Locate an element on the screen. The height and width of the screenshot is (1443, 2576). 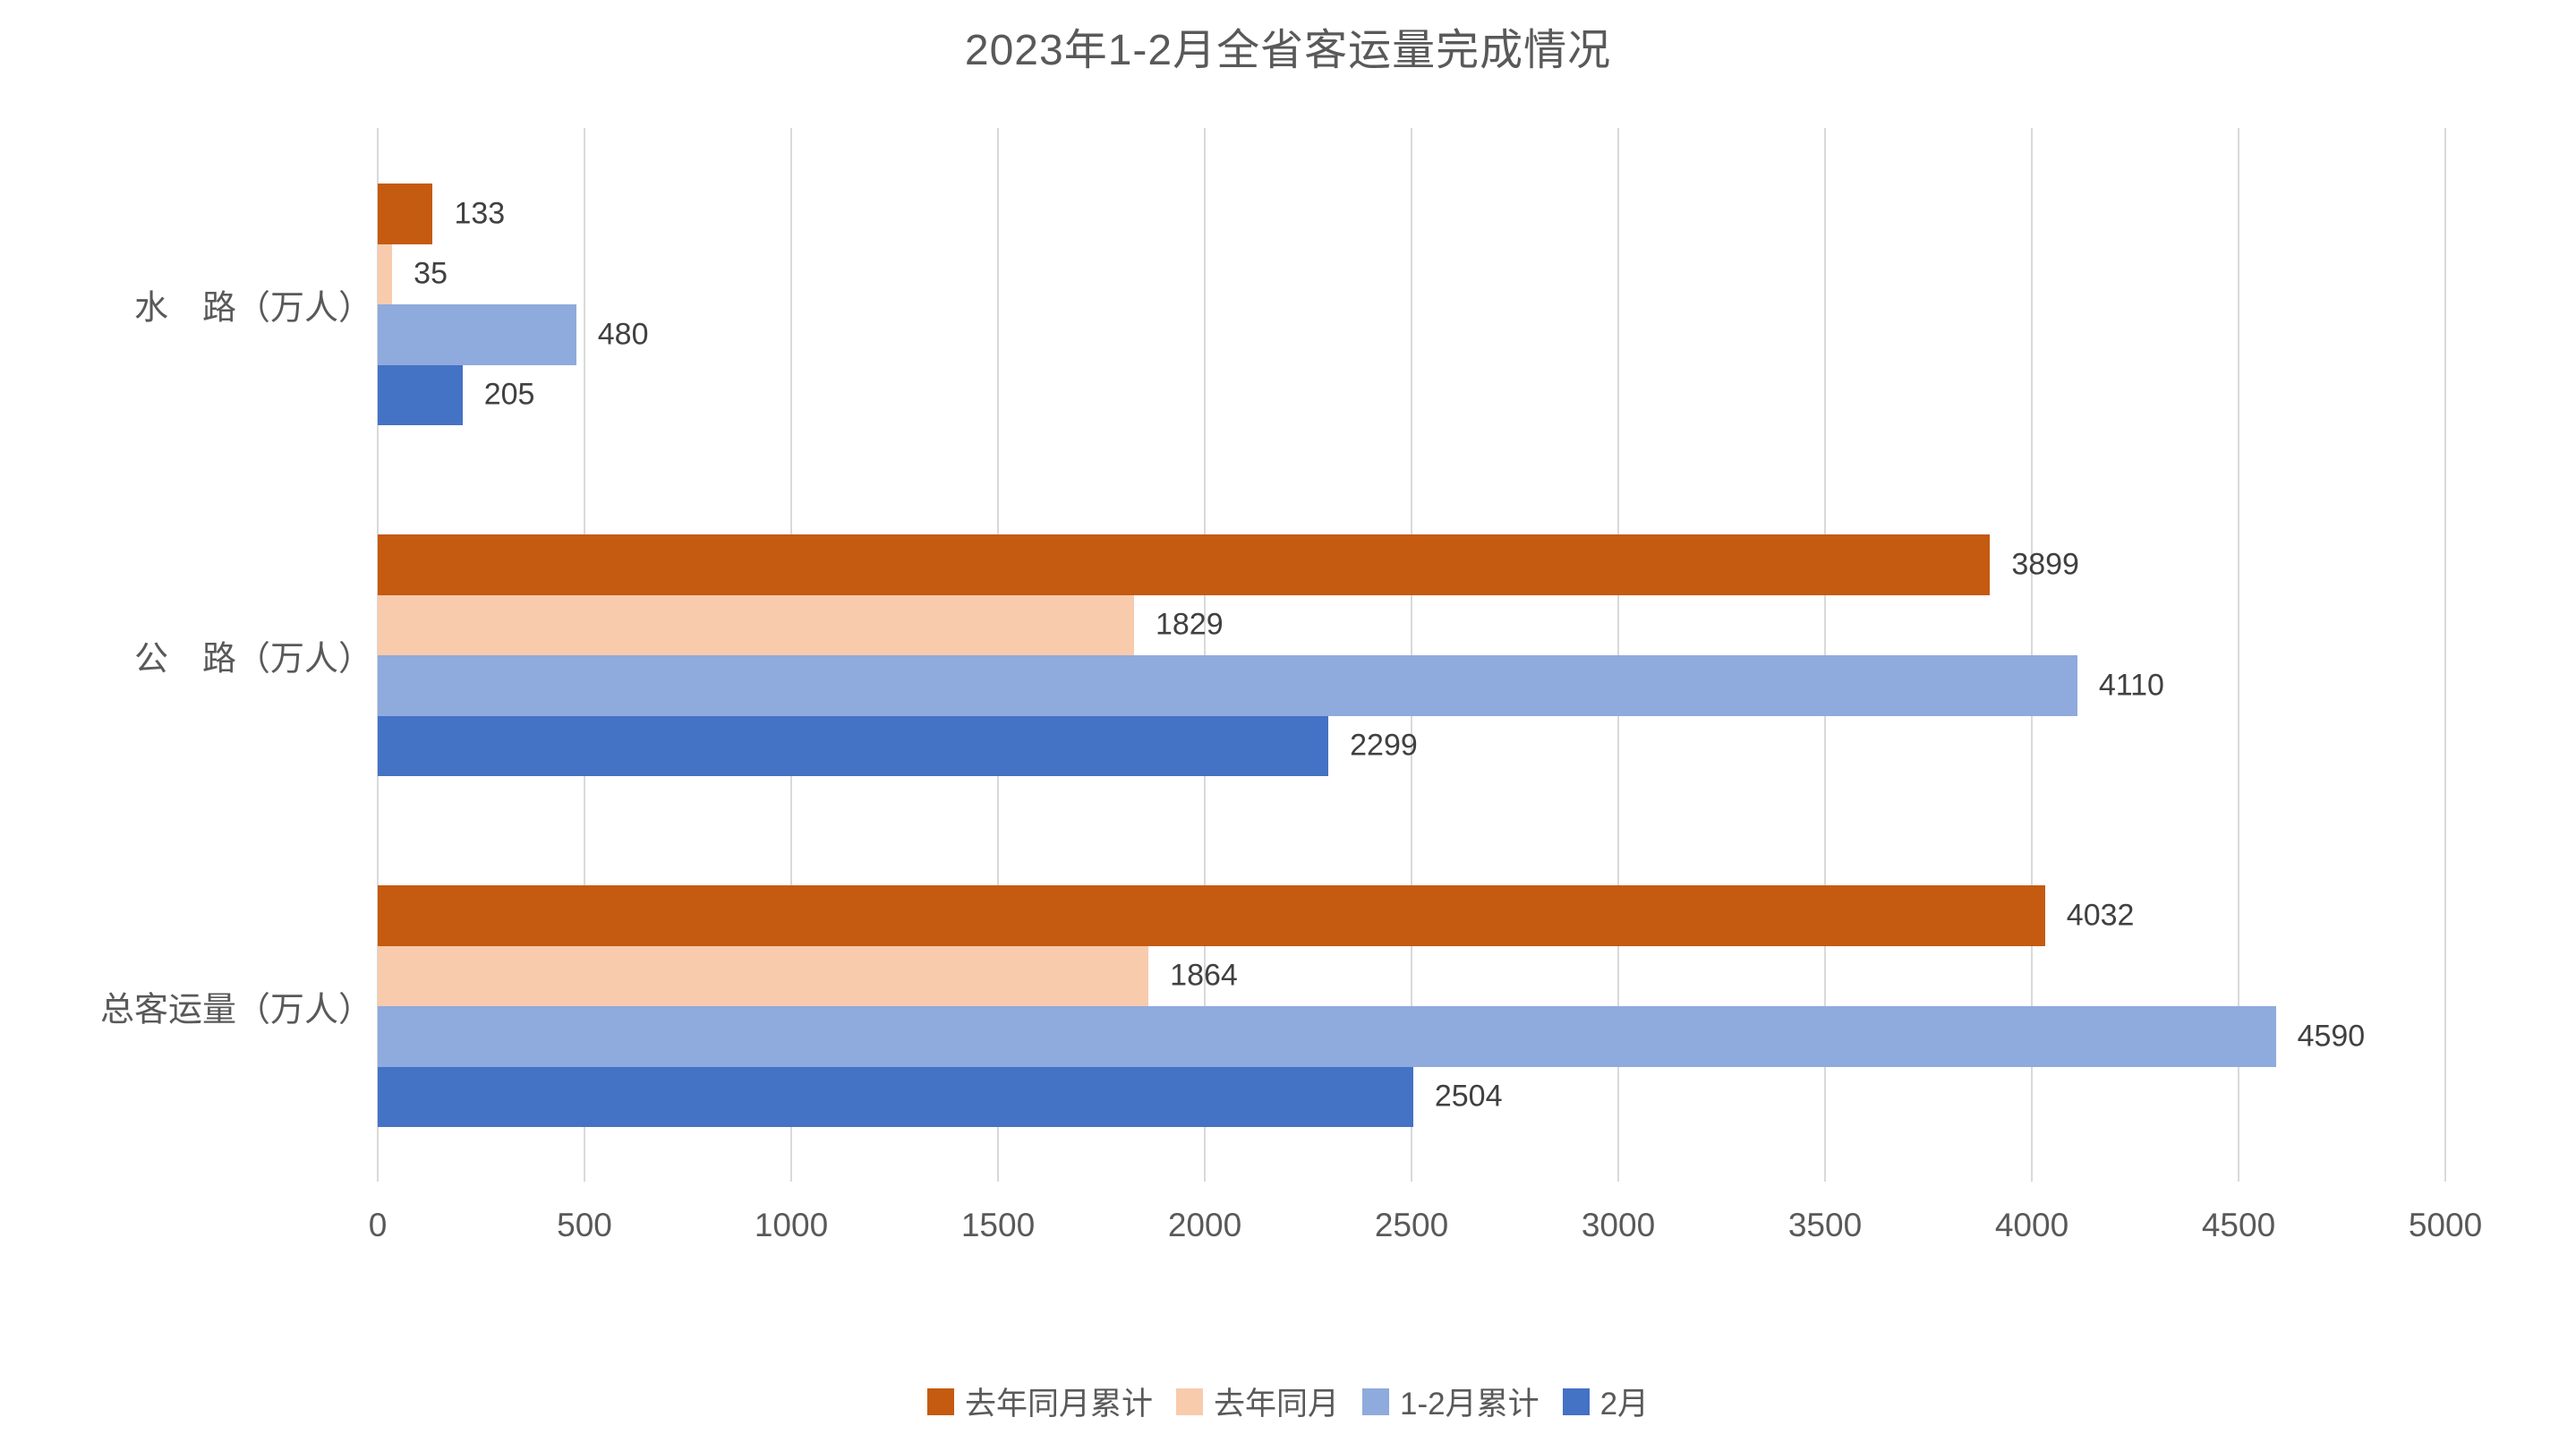
category-label: 公 路（万人） is located at coordinates (252, 659).